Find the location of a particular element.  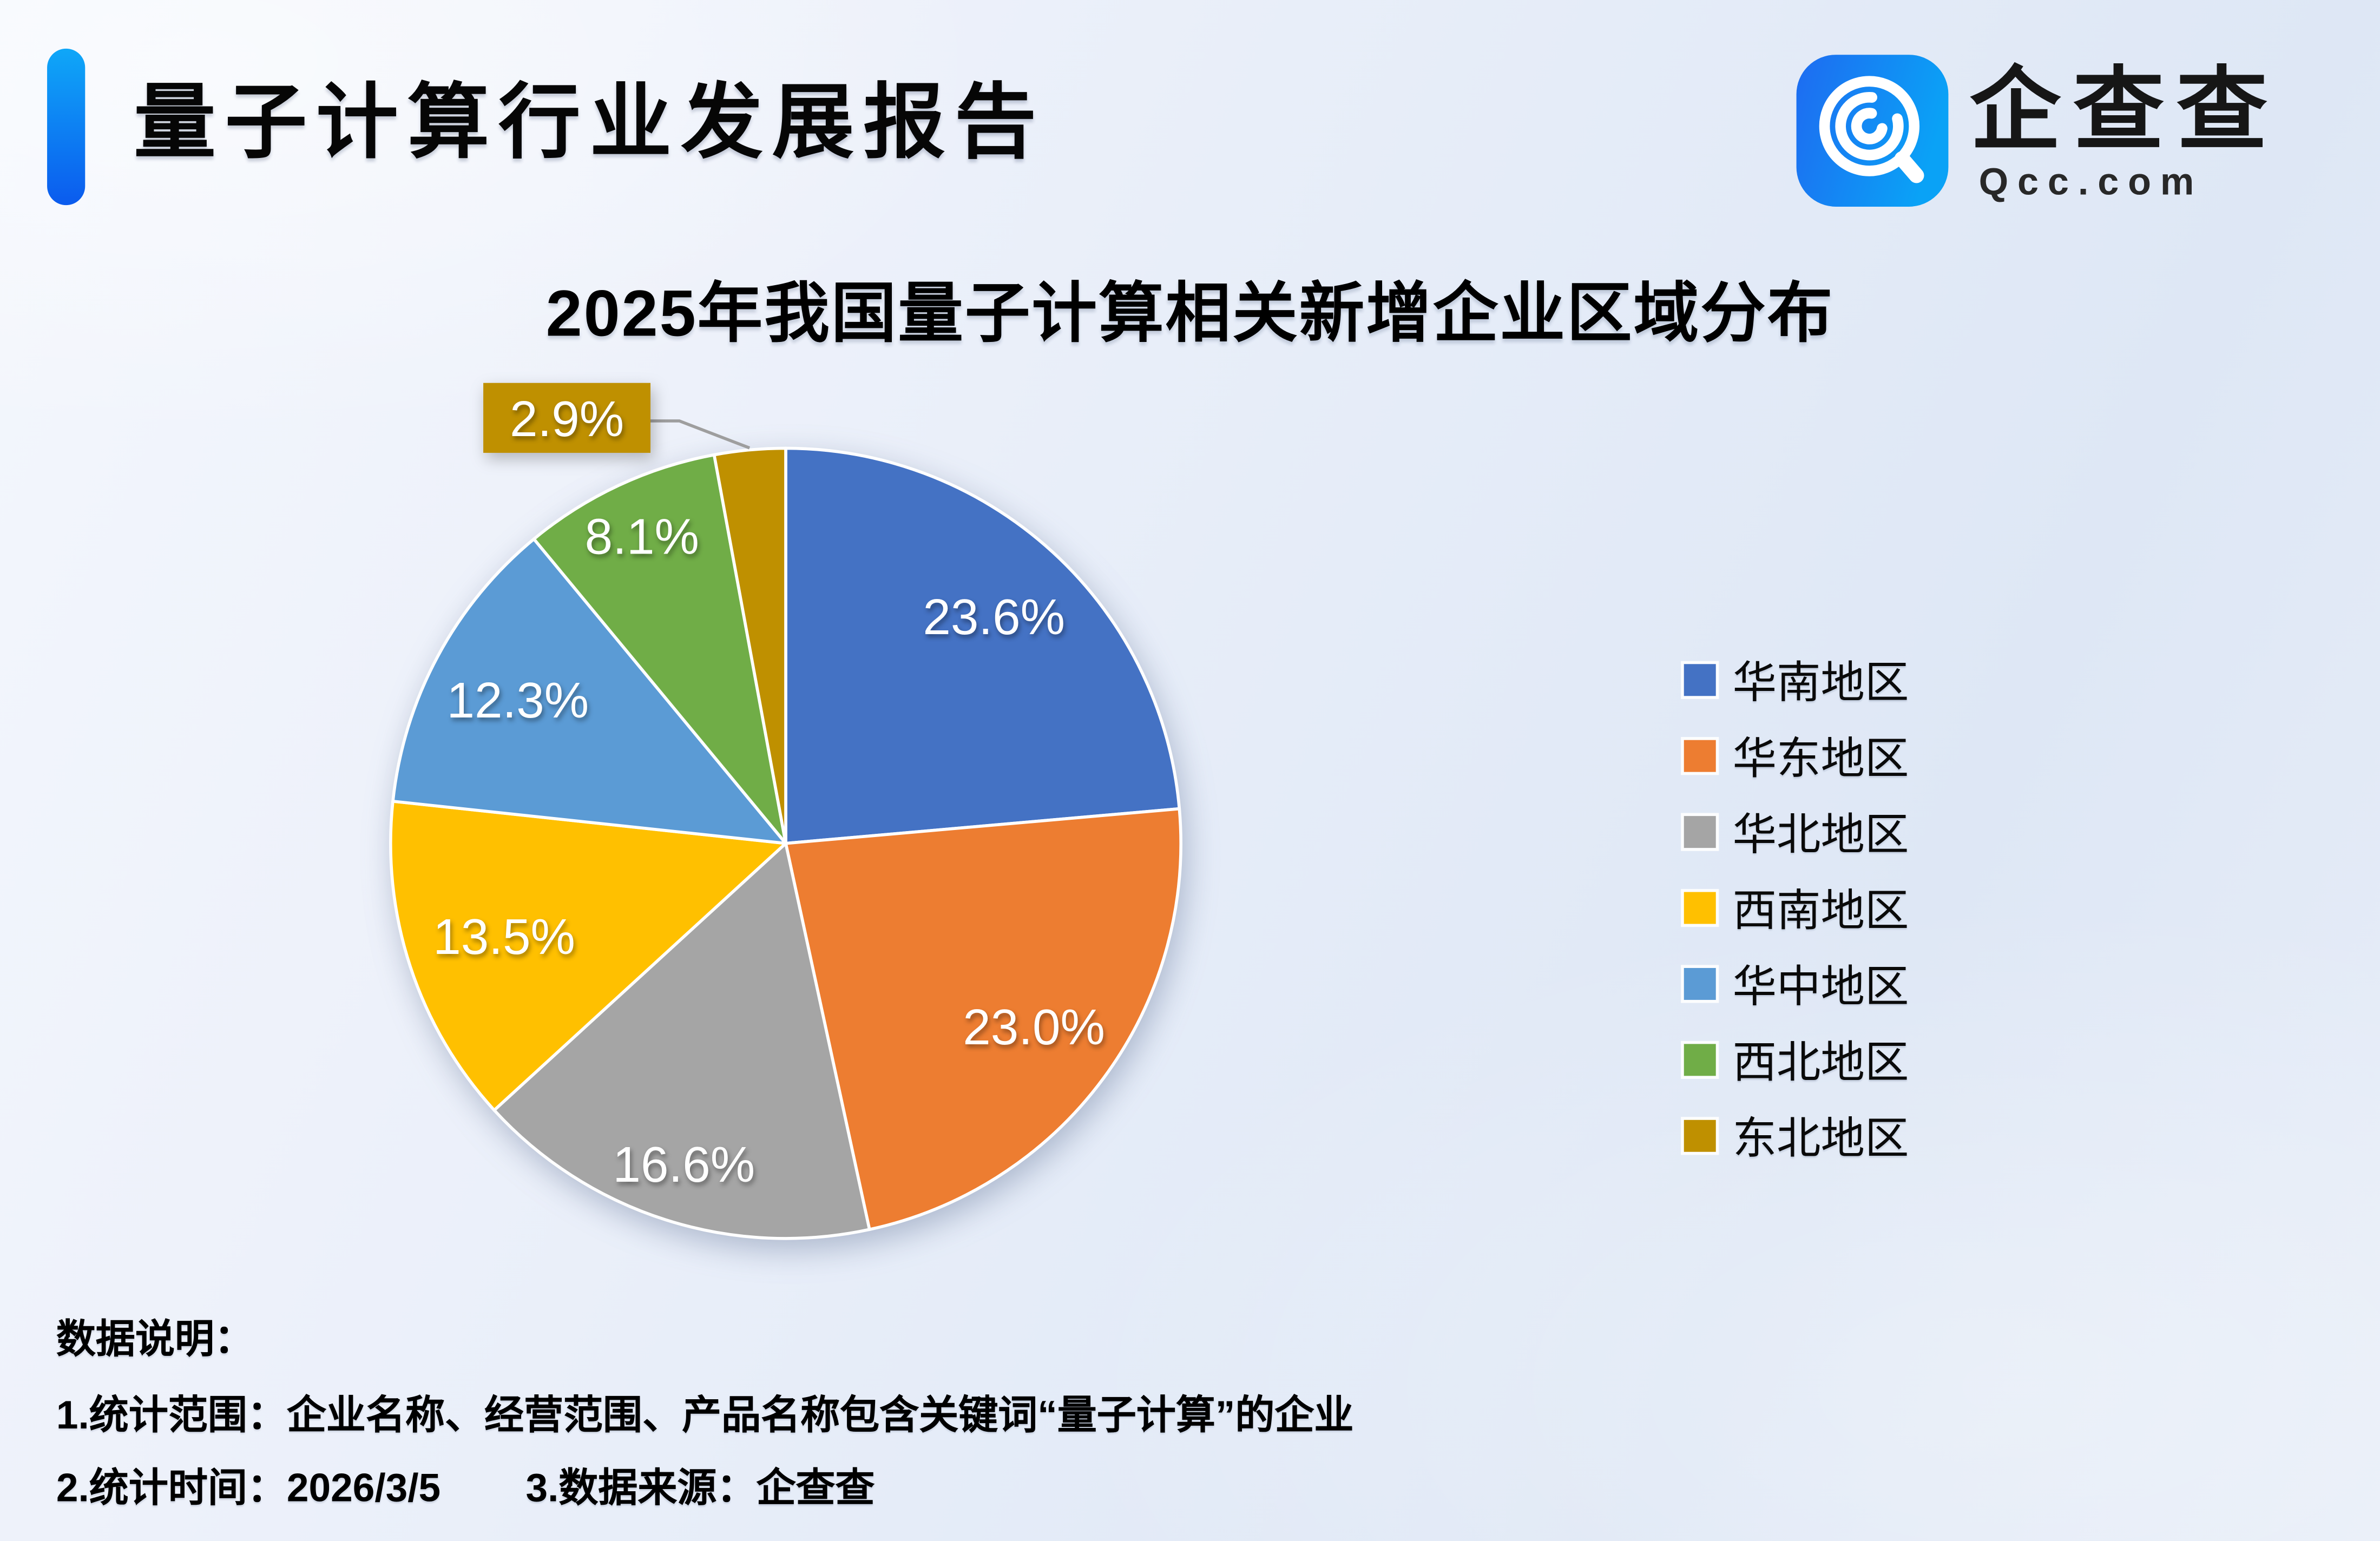

legend-item-华北地区: 华北地区 is located at coordinates (1797, 831).